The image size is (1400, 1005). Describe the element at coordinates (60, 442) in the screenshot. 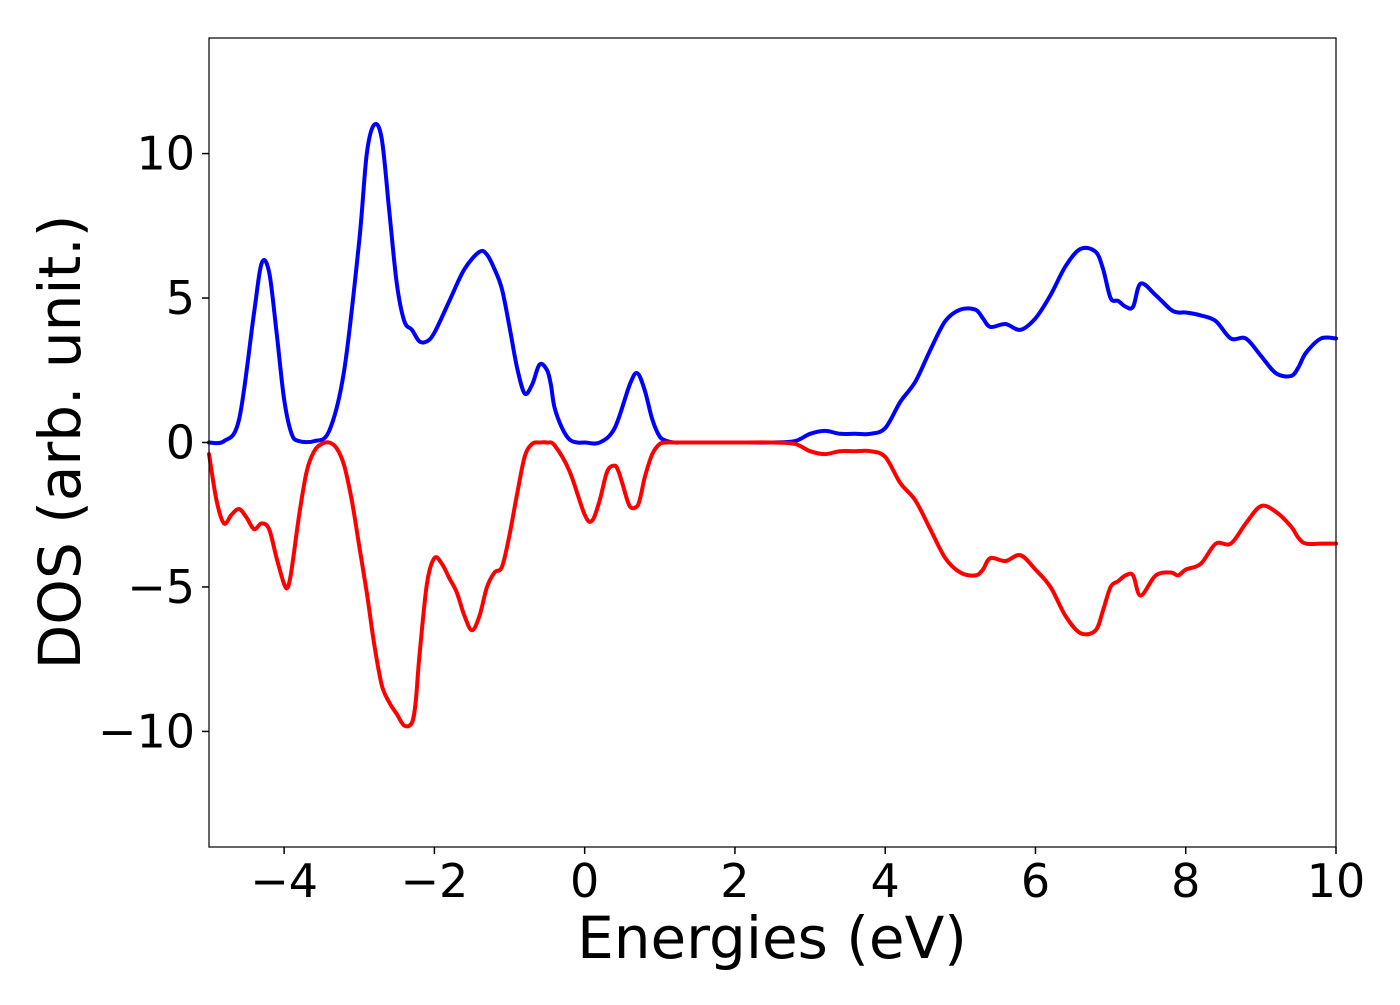

I see `y-axis-title: DOS (arb. unit.)` at that location.